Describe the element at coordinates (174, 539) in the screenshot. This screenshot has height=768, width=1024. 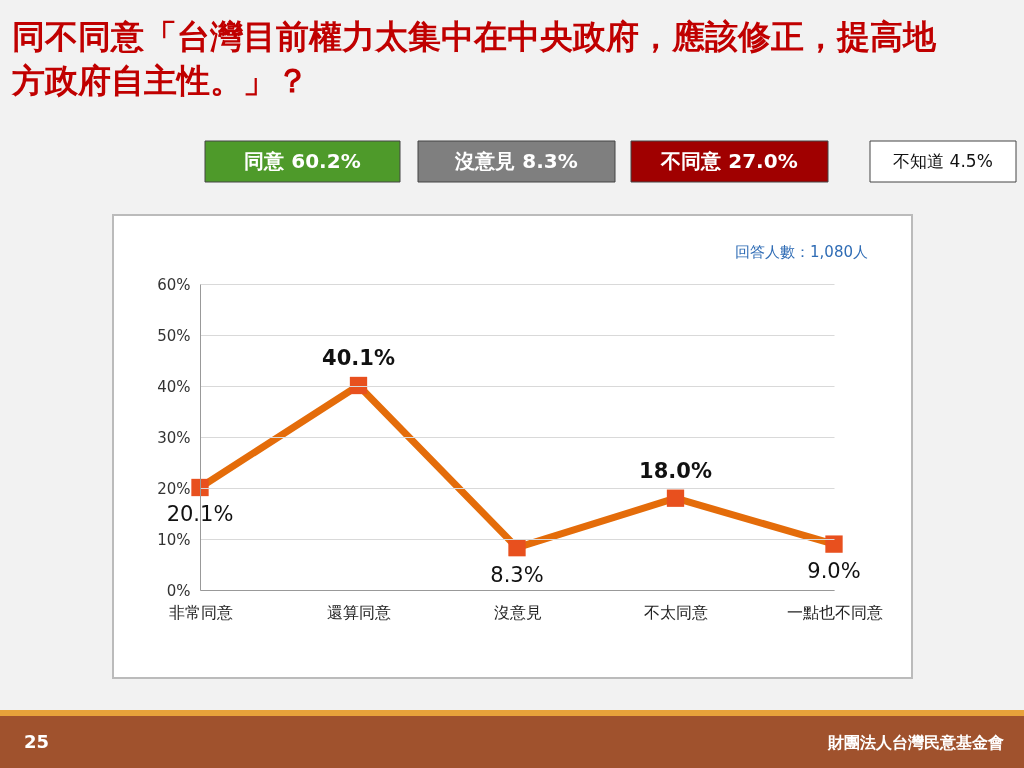
I see `y-tick-label: 10%` at that location.